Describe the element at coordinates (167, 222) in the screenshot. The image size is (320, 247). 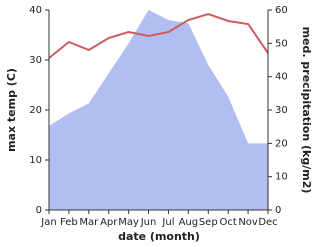
I see `x-tick-label: Jul` at that location.